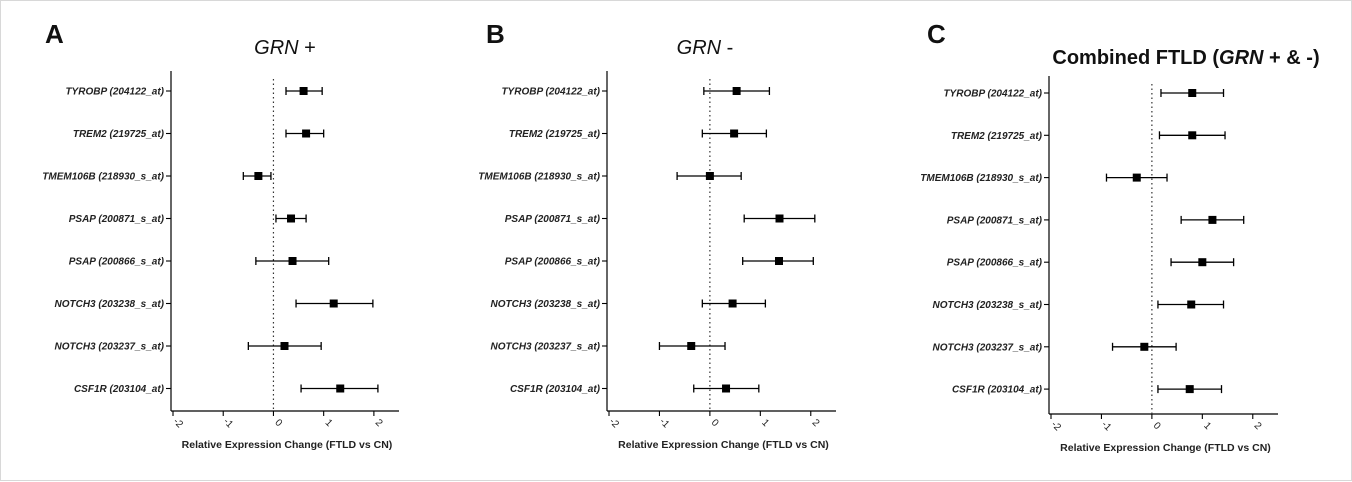 This screenshot has width=1352, height=482. I want to click on panel-letter: B, so click(495, 34).